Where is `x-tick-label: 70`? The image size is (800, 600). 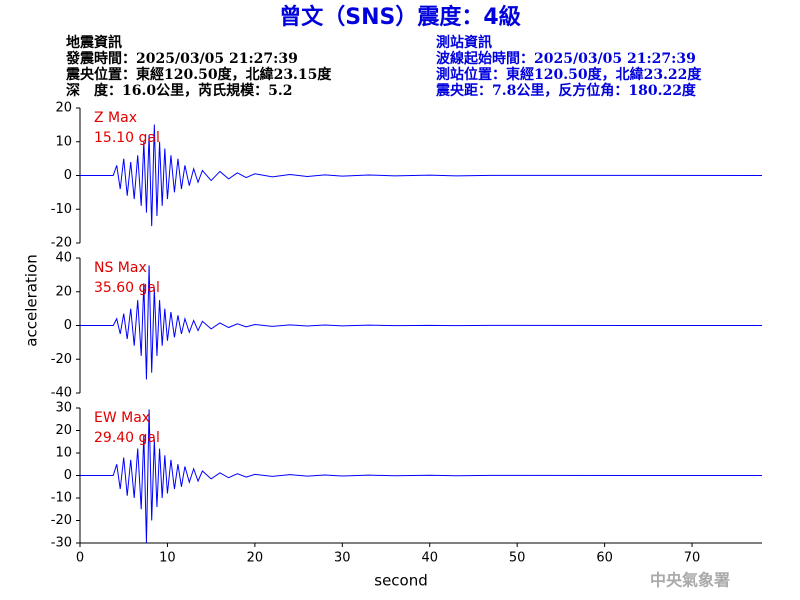 x-tick-label: 70 is located at coordinates (692, 558).